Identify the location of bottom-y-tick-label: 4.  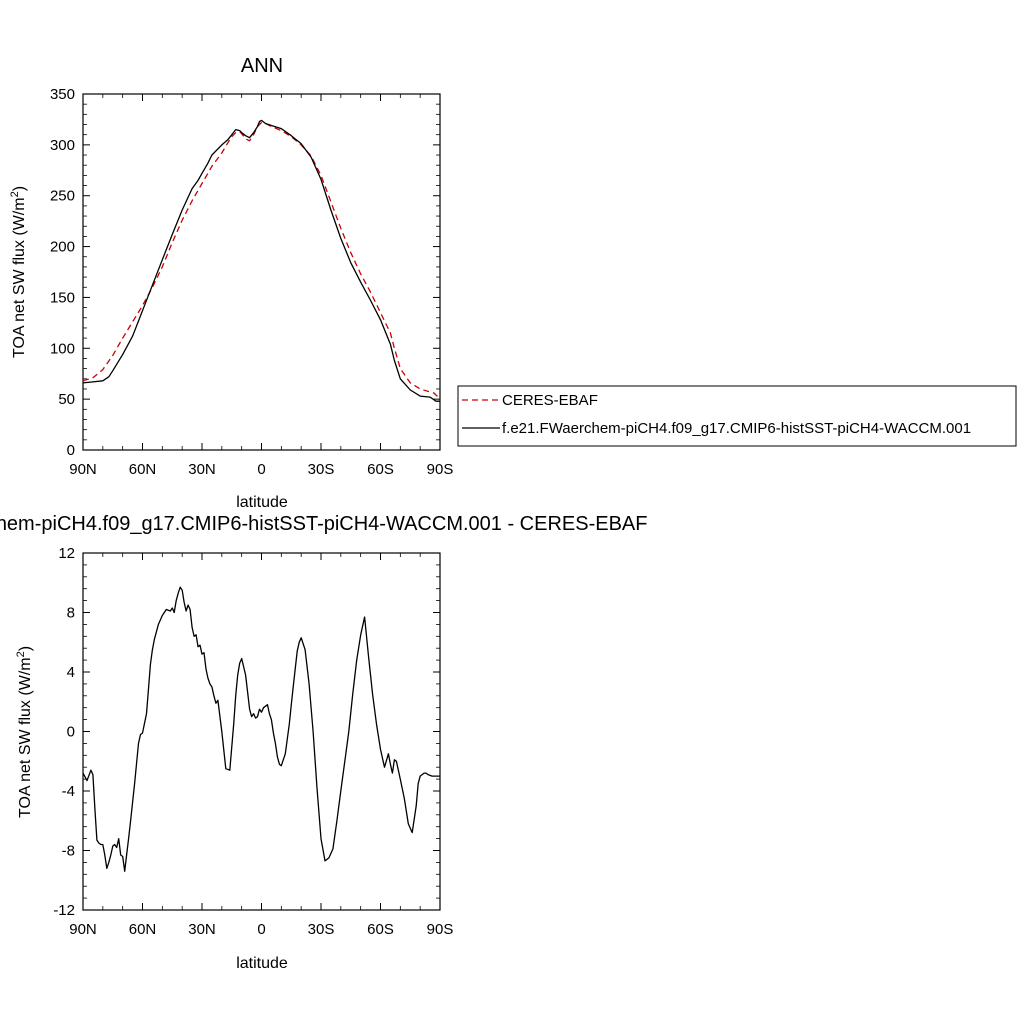
(71, 672).